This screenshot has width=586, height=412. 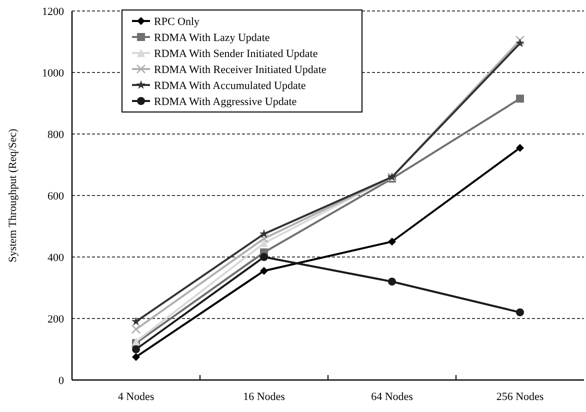 What do you see at coordinates (236, 54) in the screenshot?
I see `legend-label: RDMA With Sender Initiated Update` at bounding box center [236, 54].